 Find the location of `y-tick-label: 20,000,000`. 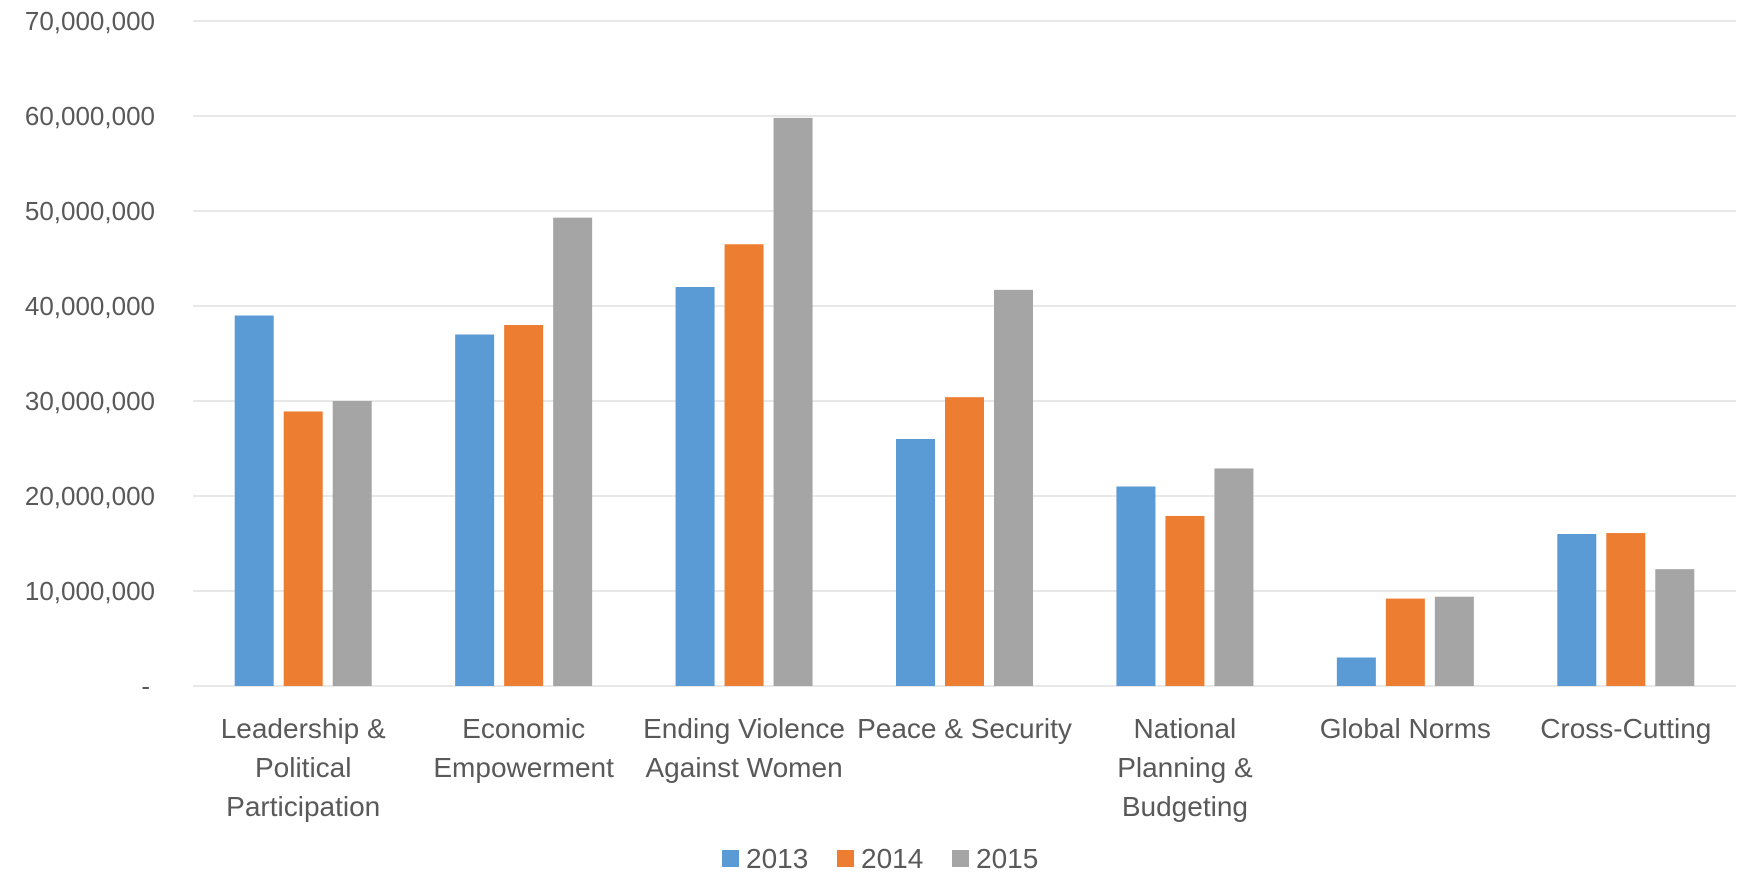

y-tick-label: 20,000,000 is located at coordinates (90, 496).